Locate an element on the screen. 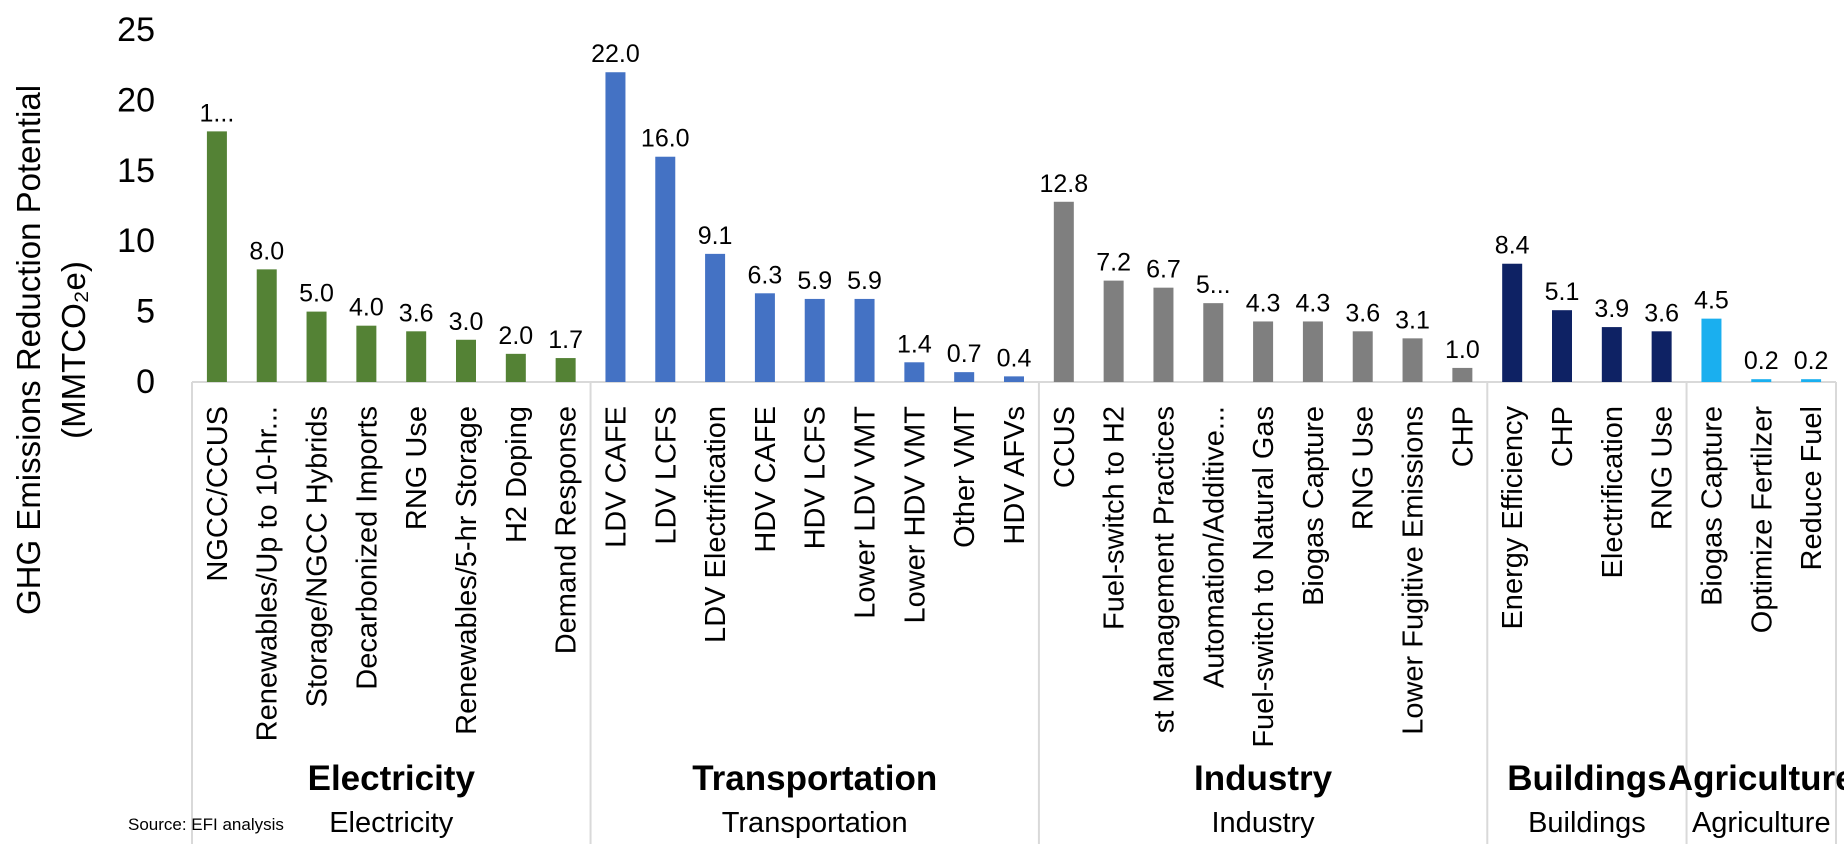 This screenshot has height=844, width=1844. data-label: 3.1 is located at coordinates (1412, 320).